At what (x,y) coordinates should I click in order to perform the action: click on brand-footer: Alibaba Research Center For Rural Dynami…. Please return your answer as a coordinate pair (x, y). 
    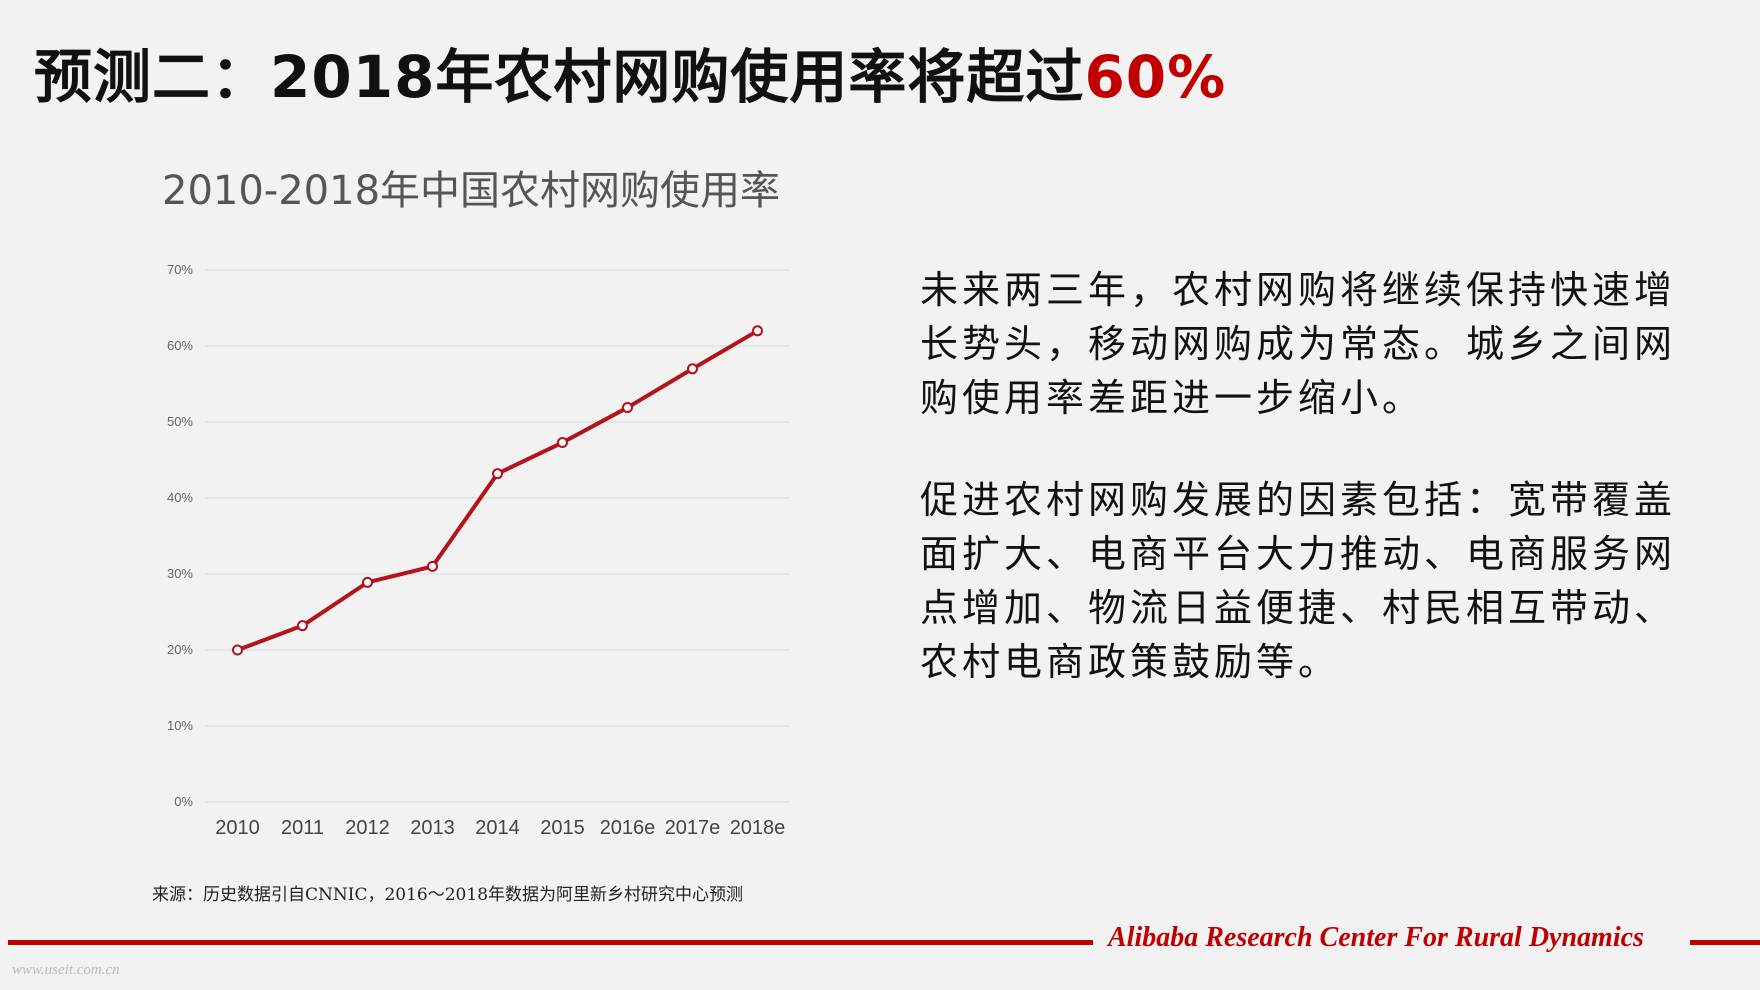
    Looking at the image, I should click on (1376, 937).